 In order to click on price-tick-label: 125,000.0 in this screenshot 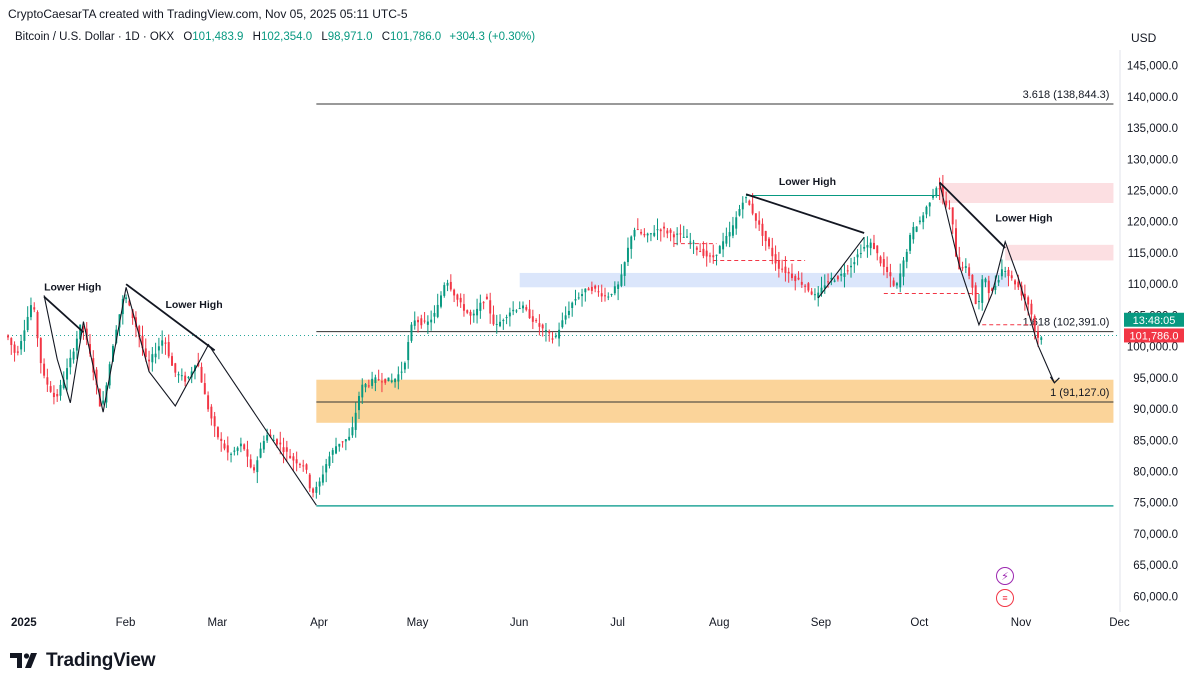, I will do `click(1152, 192)`.